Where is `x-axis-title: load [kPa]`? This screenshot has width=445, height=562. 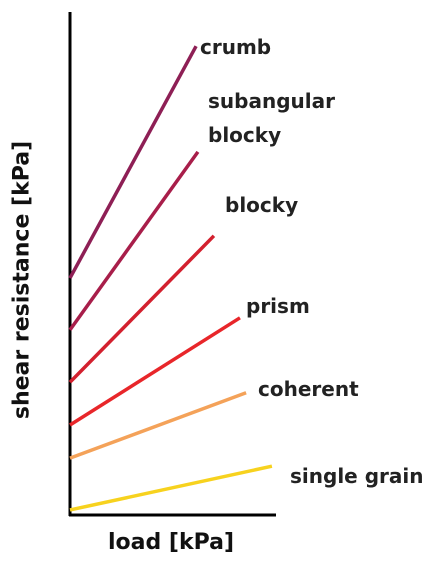
x-axis-title: load [kPa] is located at coordinates (171, 542).